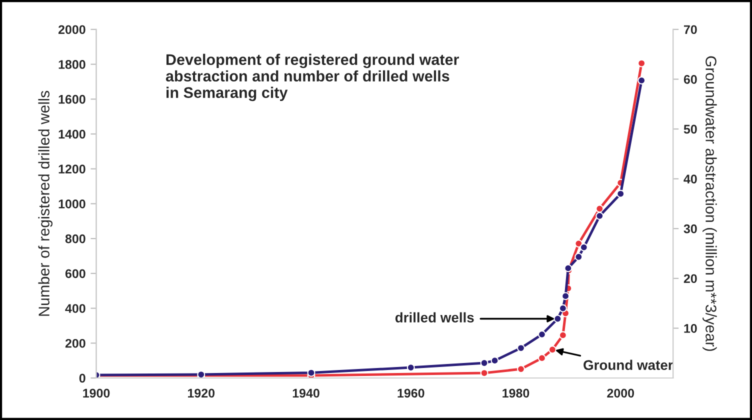 This screenshot has width=752, height=420. I want to click on y-tick-label: 1000, so click(72, 204).